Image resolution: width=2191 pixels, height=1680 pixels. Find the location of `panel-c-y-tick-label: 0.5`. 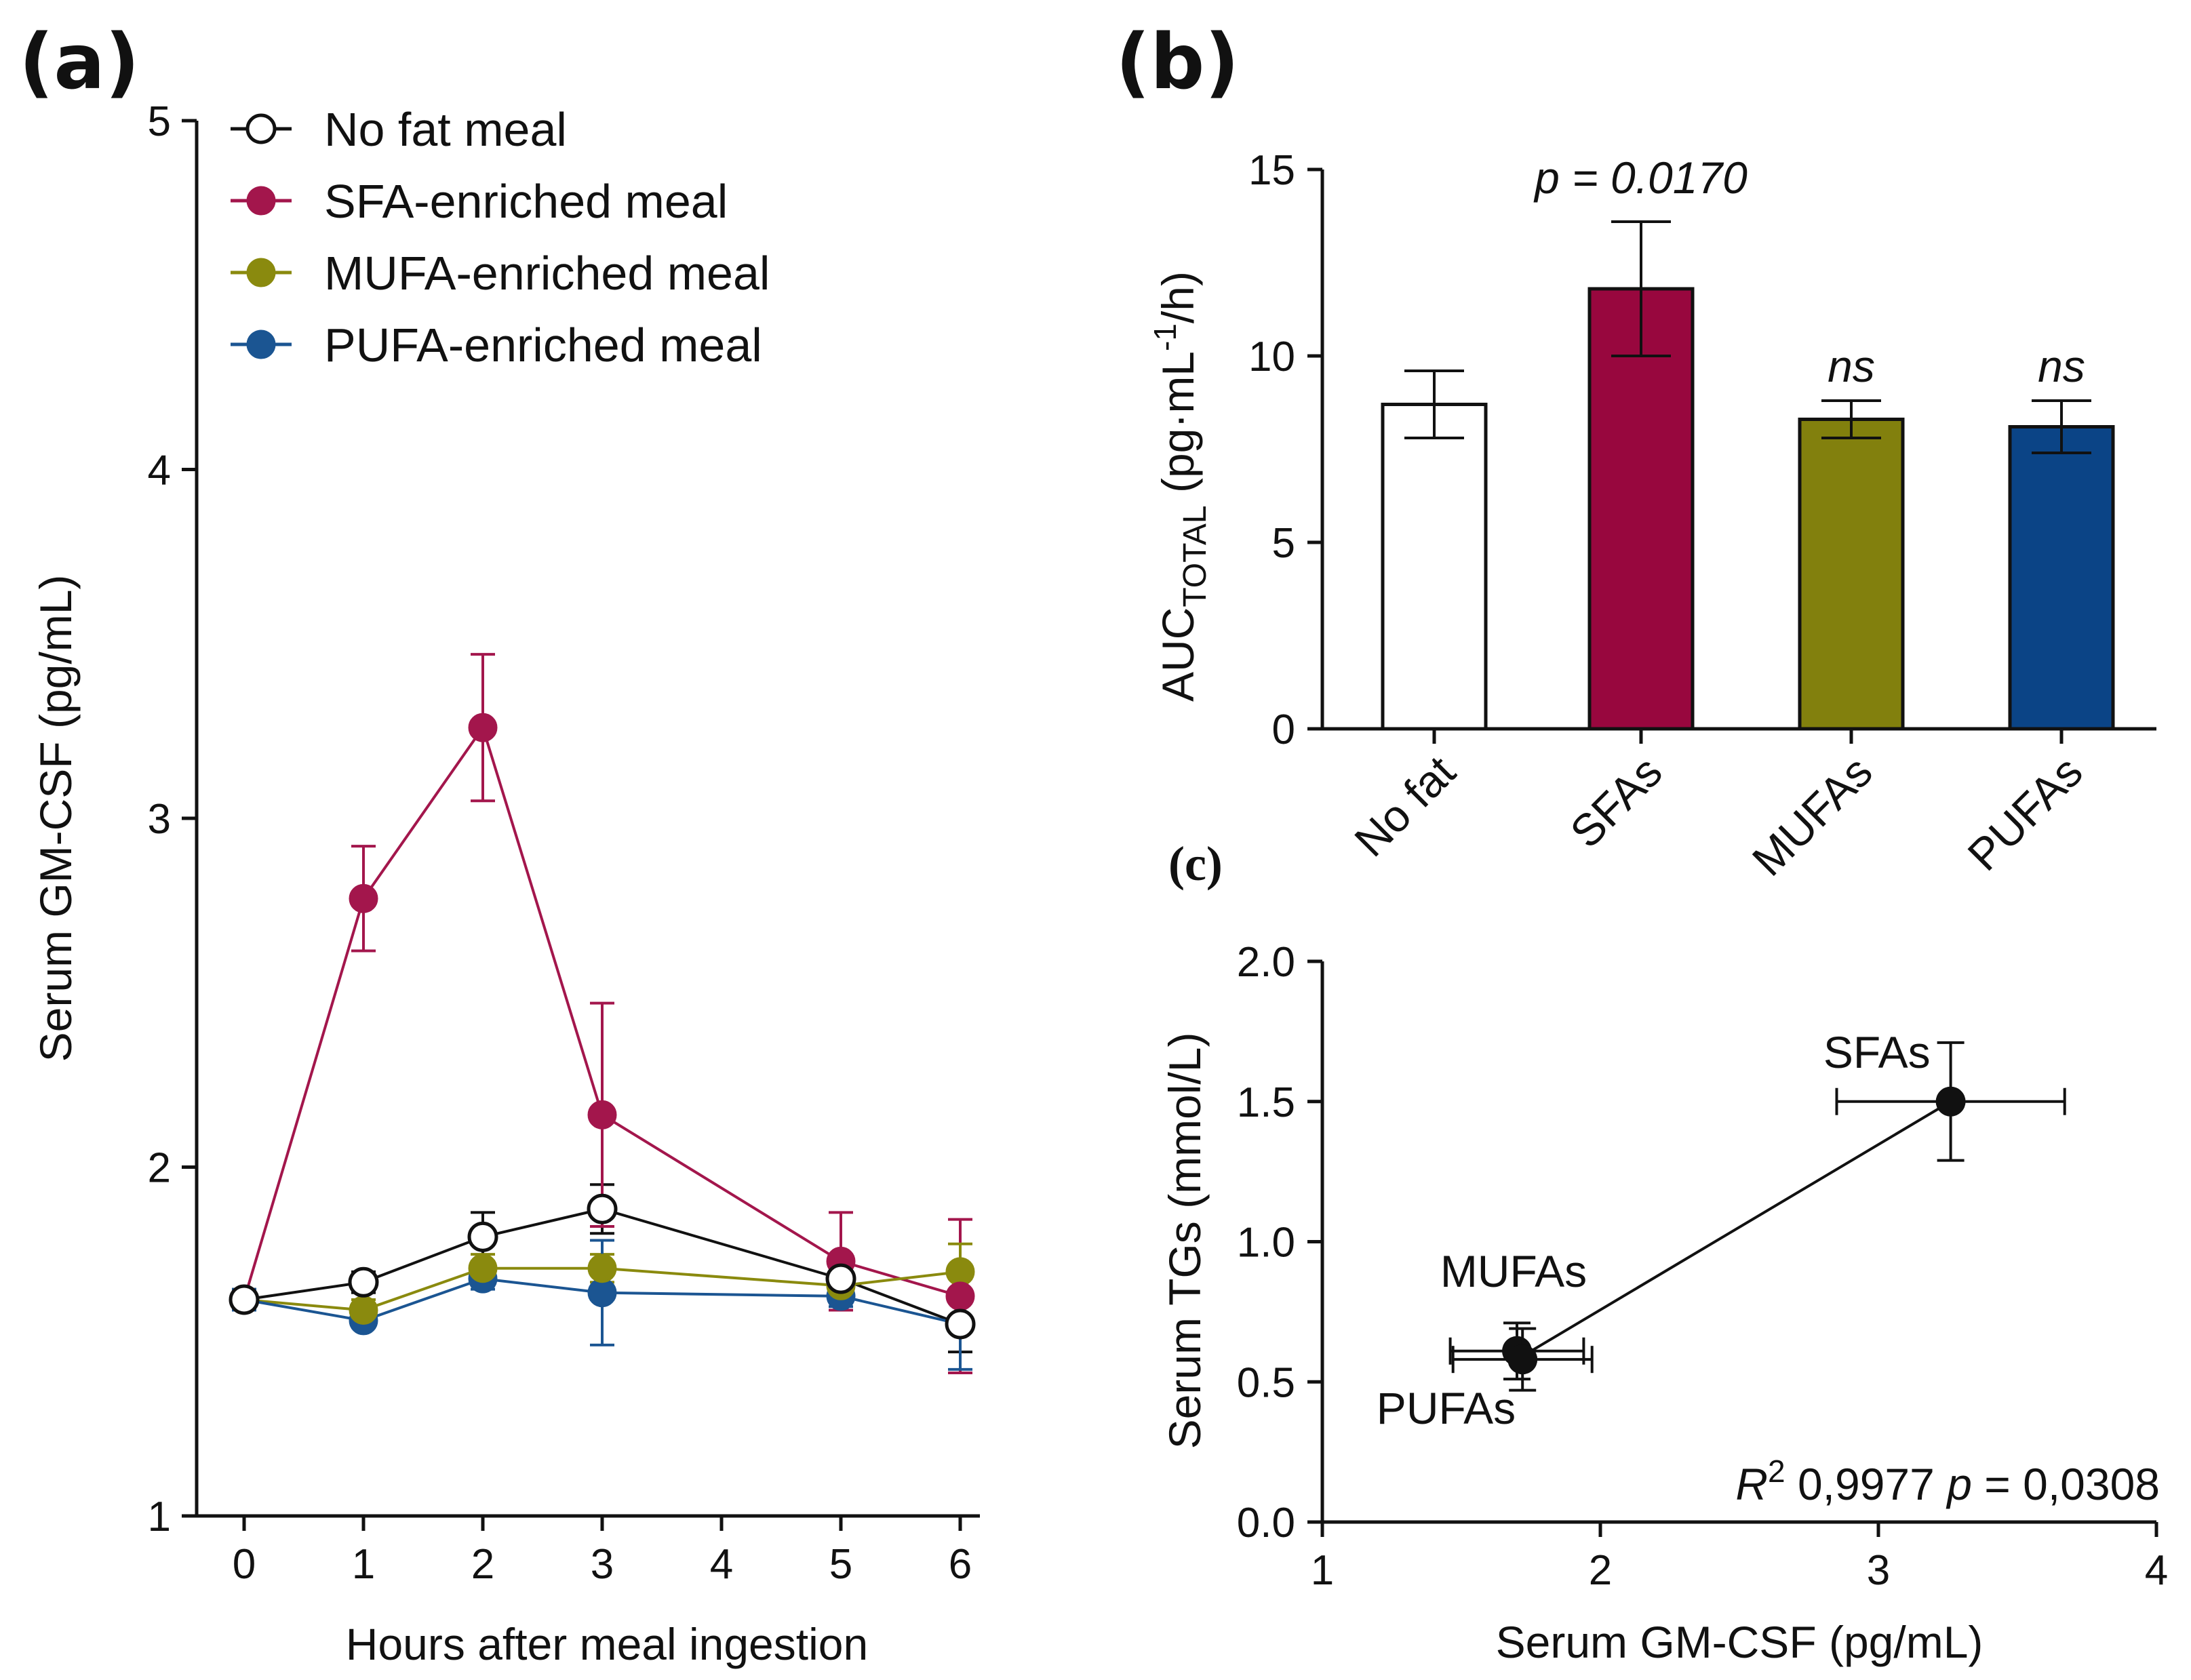

panel-c-y-tick-label: 0.5 is located at coordinates (1266, 1382).